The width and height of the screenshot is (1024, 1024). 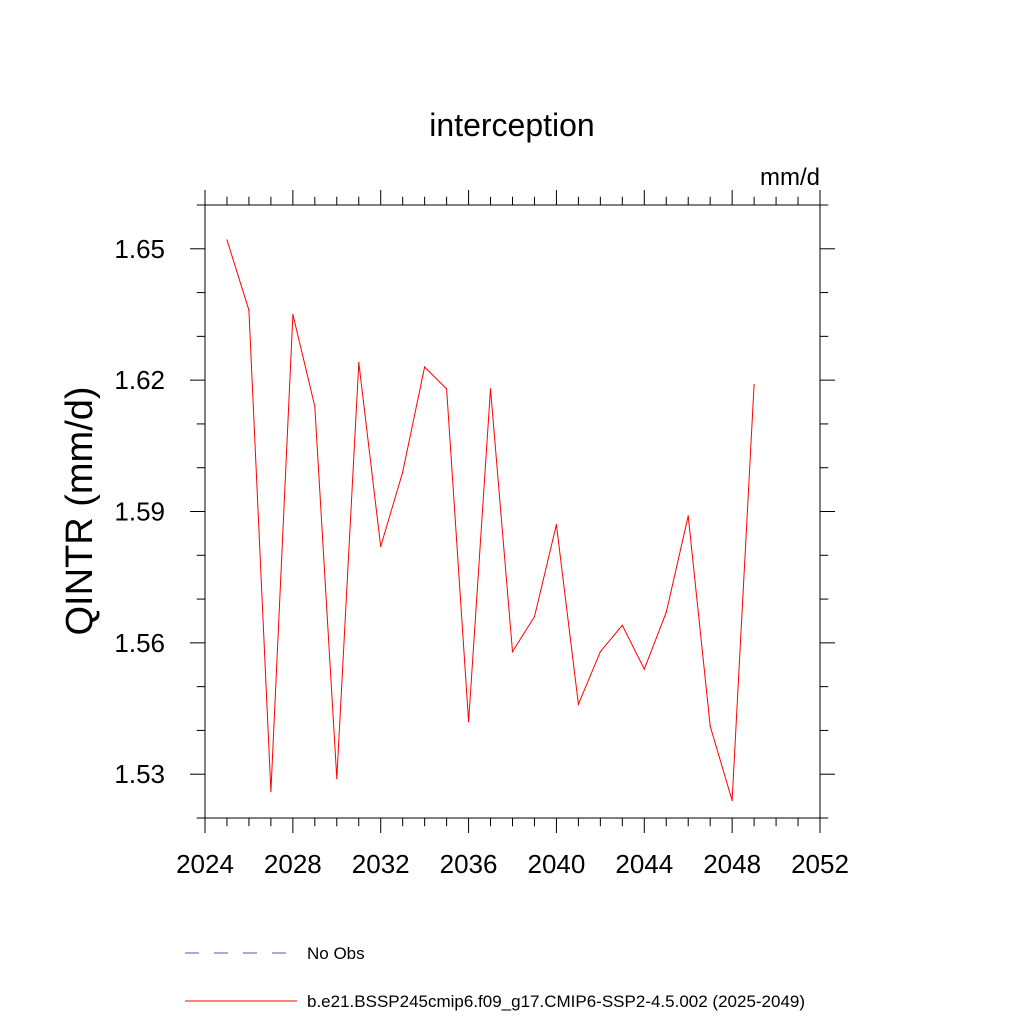 What do you see at coordinates (469, 864) in the screenshot?
I see `x-tick-label: 2036` at bounding box center [469, 864].